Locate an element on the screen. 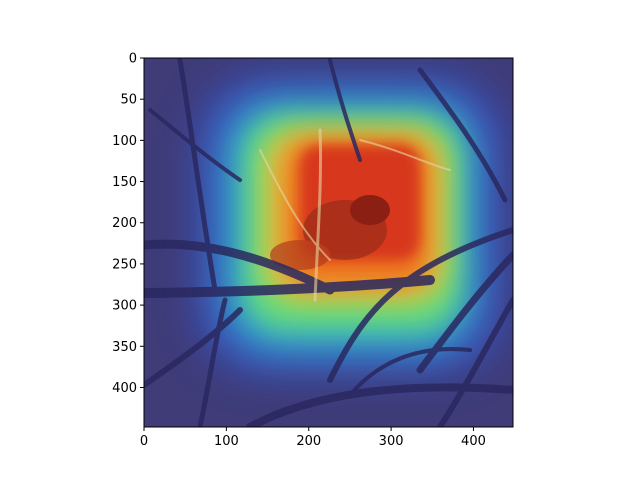  x-tick-label: 300 is located at coordinates (391, 441).